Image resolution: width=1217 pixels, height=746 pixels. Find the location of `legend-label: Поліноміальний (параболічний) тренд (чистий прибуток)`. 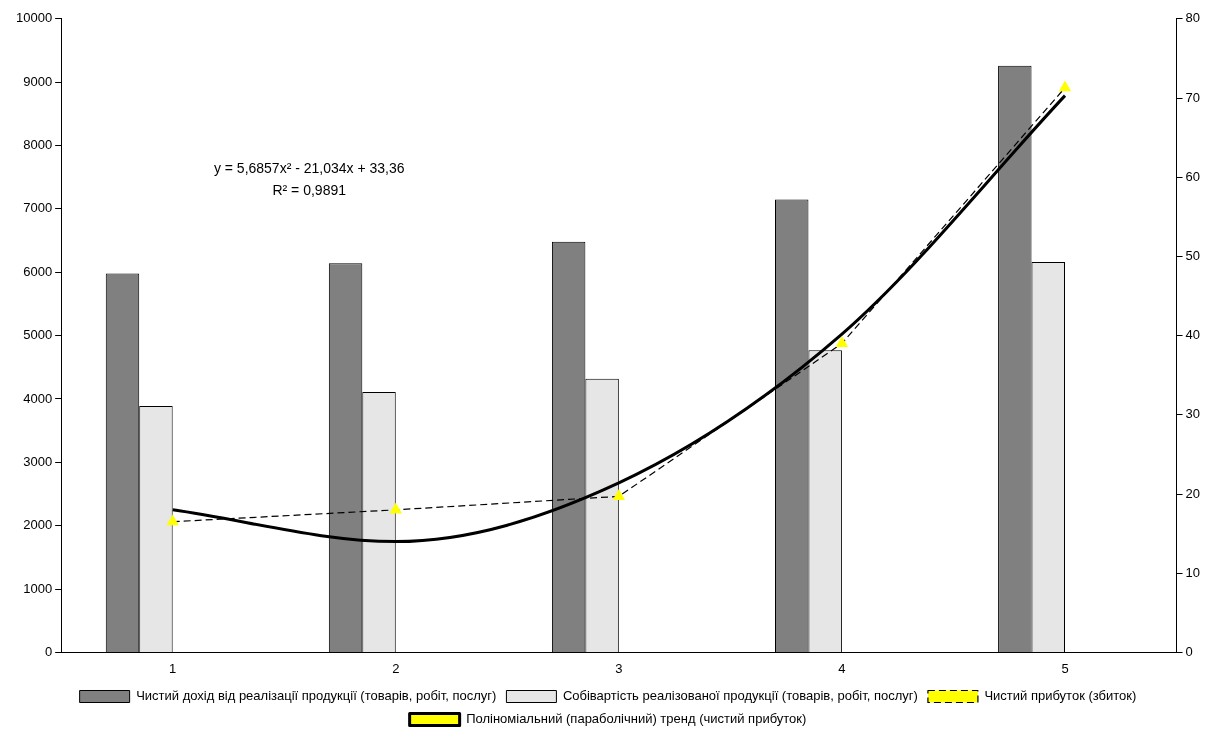

legend-label: Поліноміальний (параболічний) тренд (чистий прибуток) is located at coordinates (636, 719).